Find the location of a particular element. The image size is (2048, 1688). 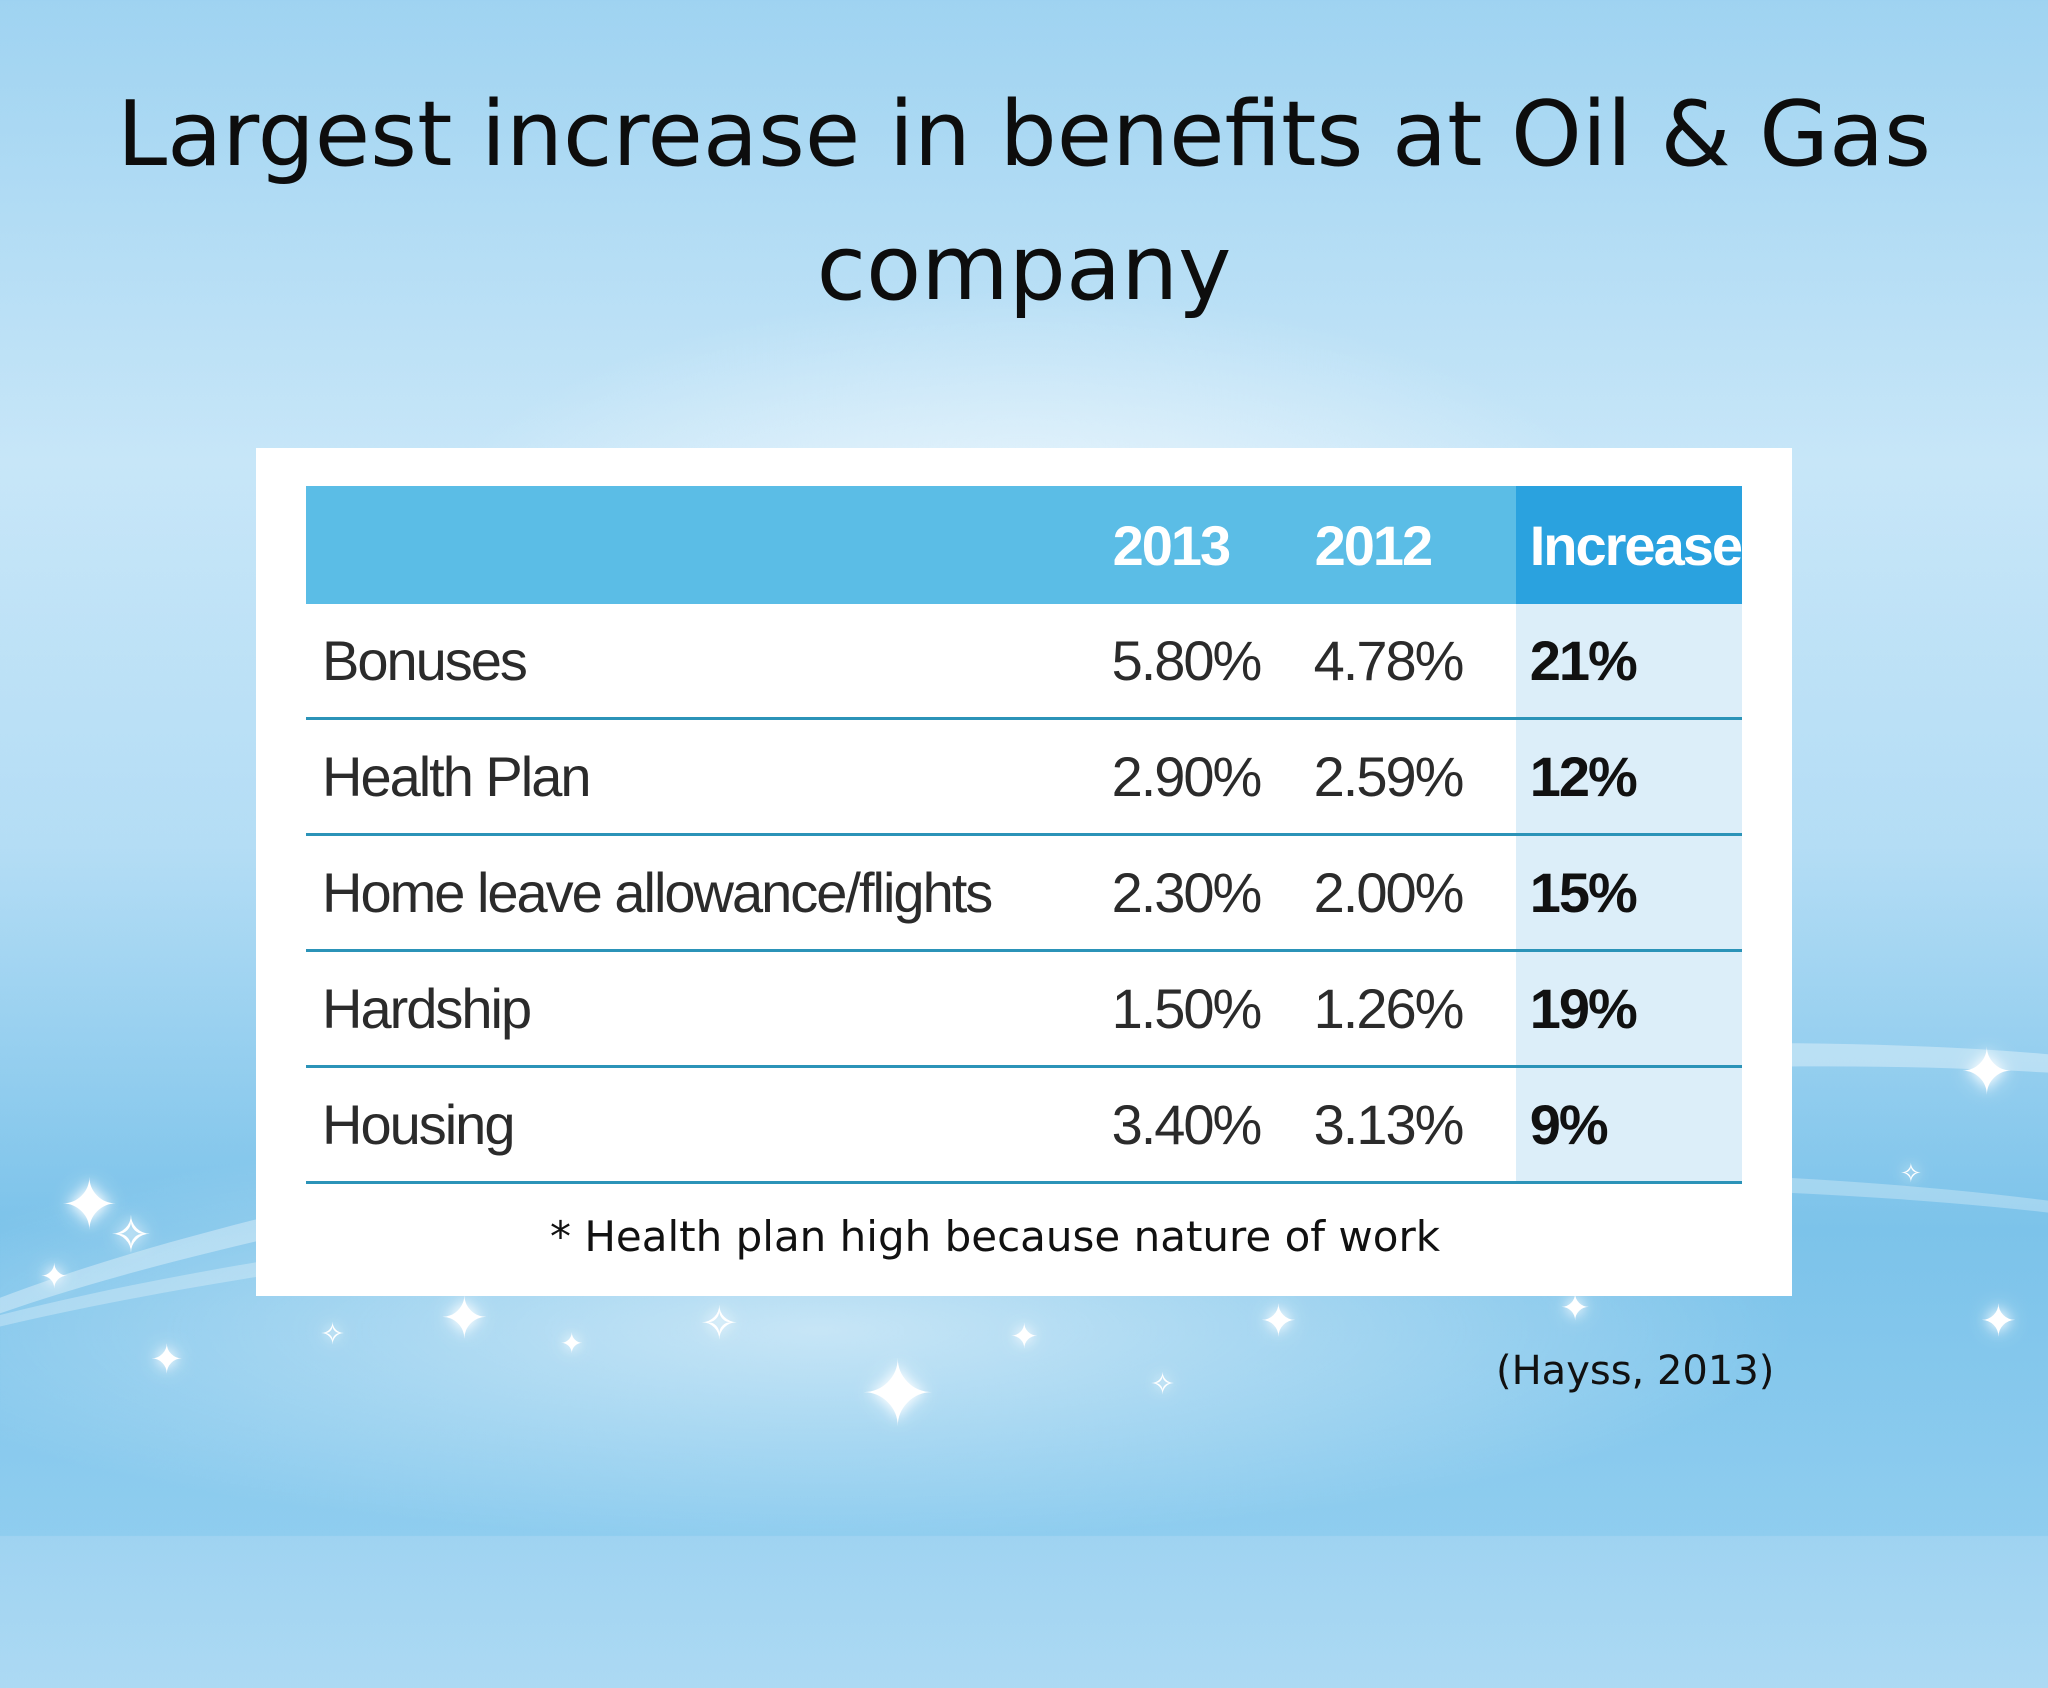

value-increase: 12% is located at coordinates (1628, 777).